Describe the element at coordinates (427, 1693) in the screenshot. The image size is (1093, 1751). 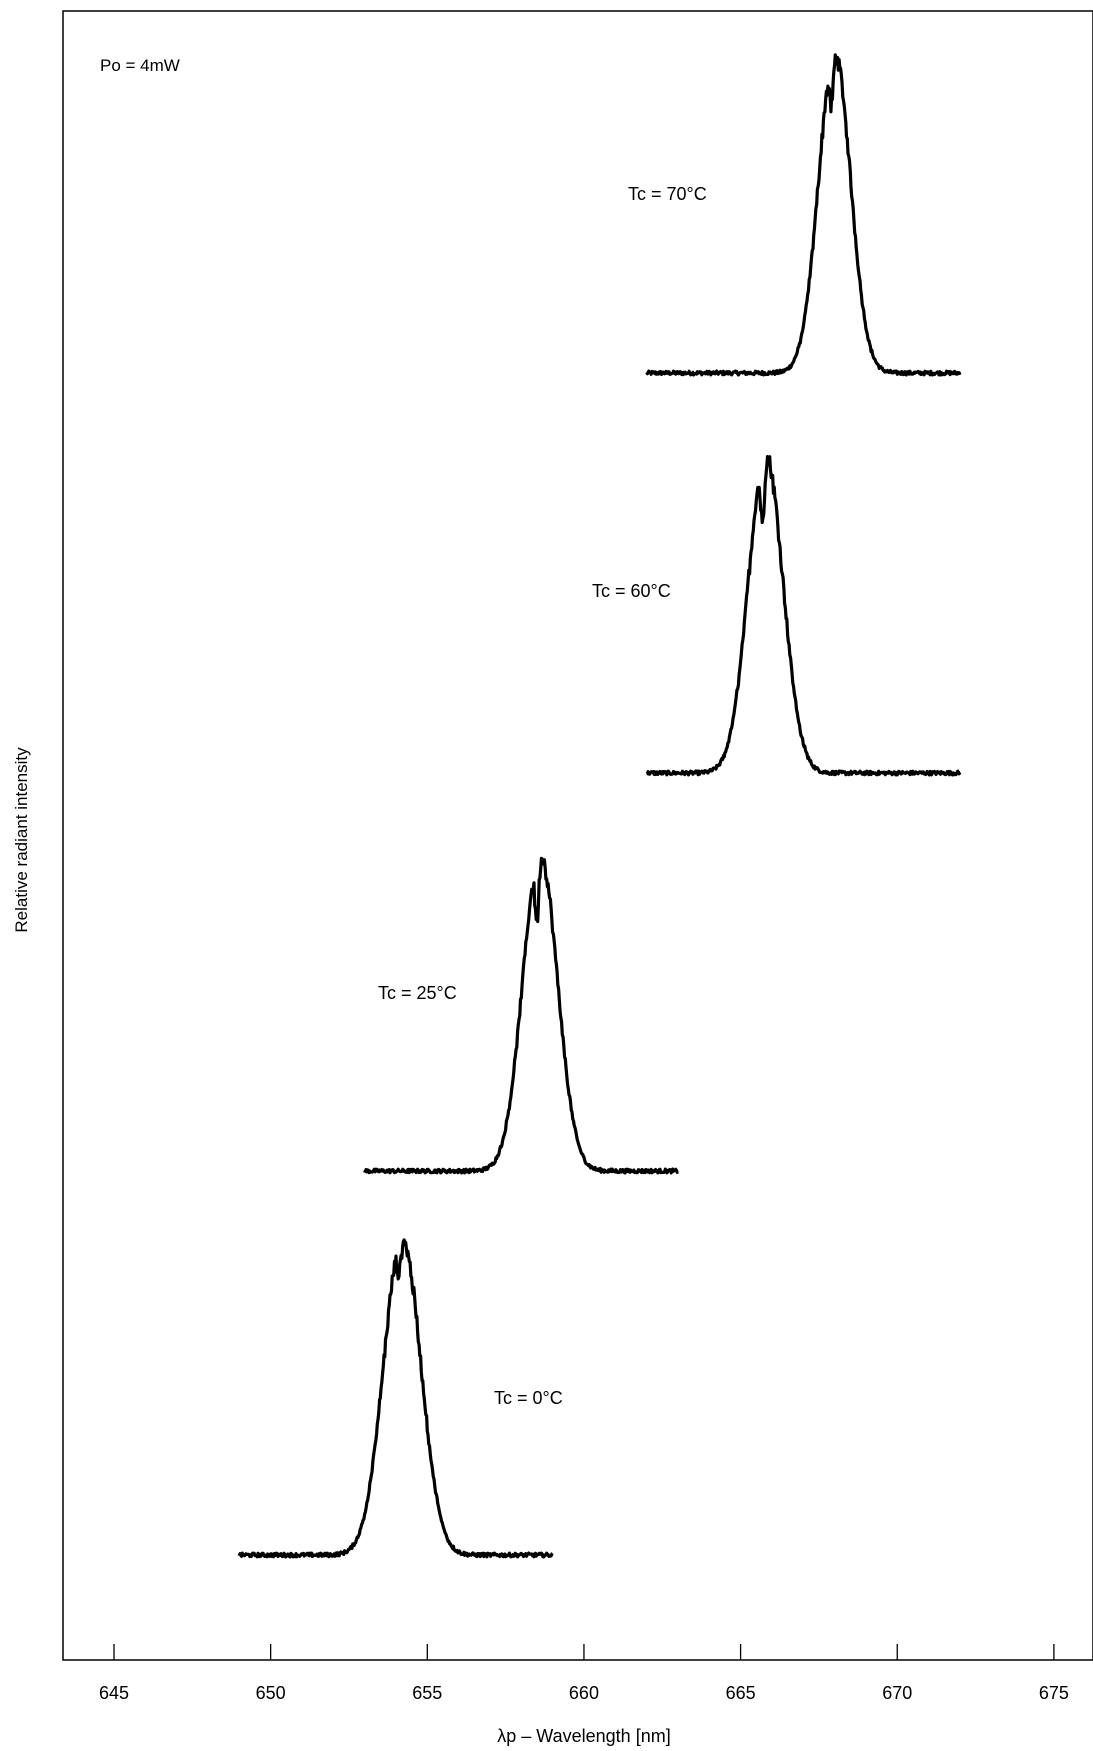
I see `x-tick-label-655: 655` at that location.